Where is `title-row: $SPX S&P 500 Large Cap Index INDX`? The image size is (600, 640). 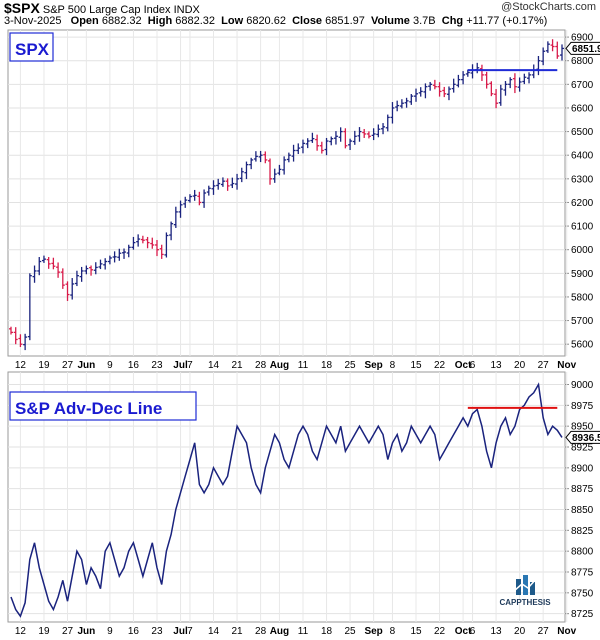 title-row: $SPX S&P 500 Large Cap Index INDX is located at coordinates (102, 8).